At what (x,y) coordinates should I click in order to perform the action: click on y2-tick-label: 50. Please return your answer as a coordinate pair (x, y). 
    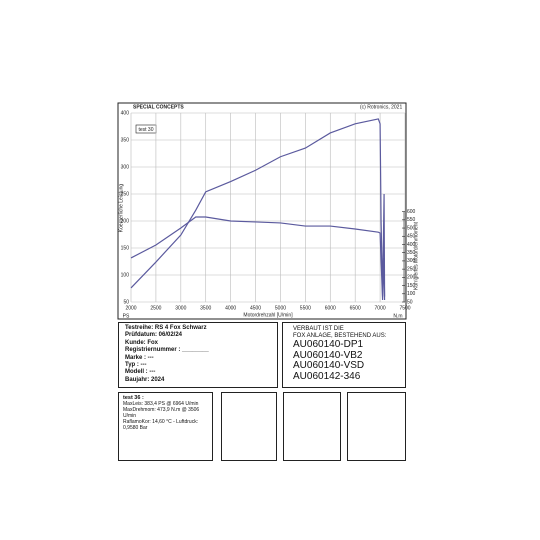
    Looking at the image, I should click on (410, 302).